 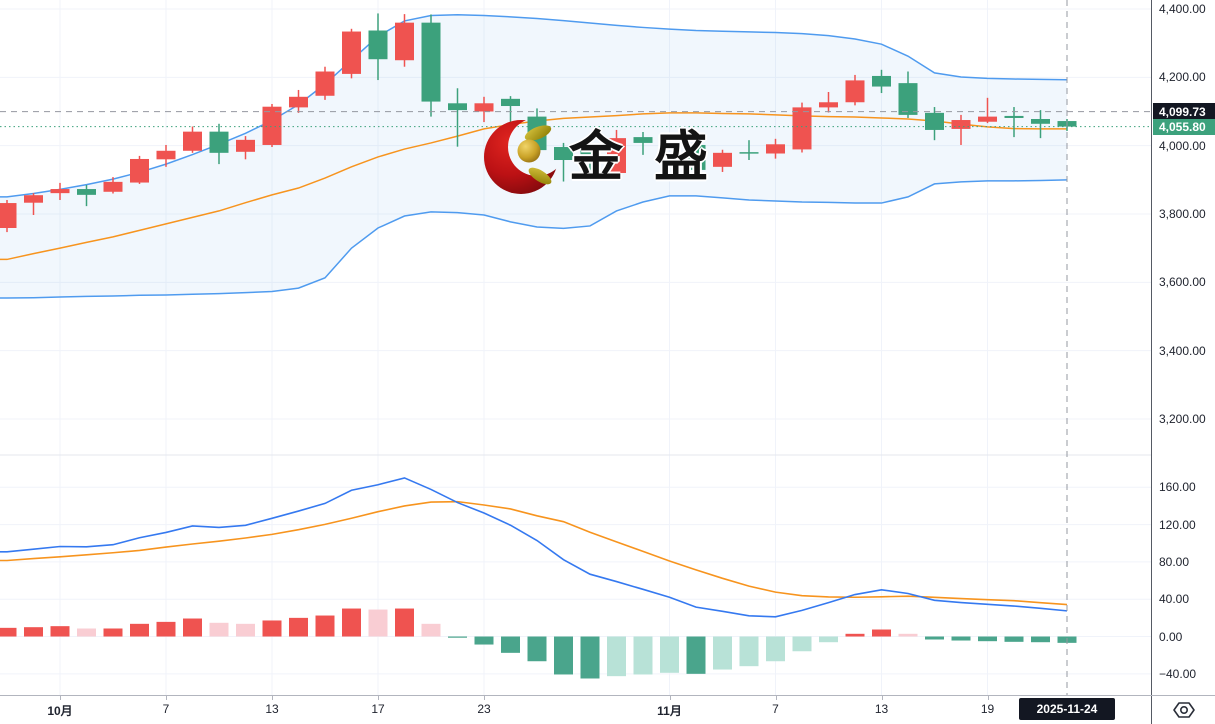 What do you see at coordinates (1182, 418) in the screenshot?
I see `price-tick-label: 3,200.00` at bounding box center [1182, 418].